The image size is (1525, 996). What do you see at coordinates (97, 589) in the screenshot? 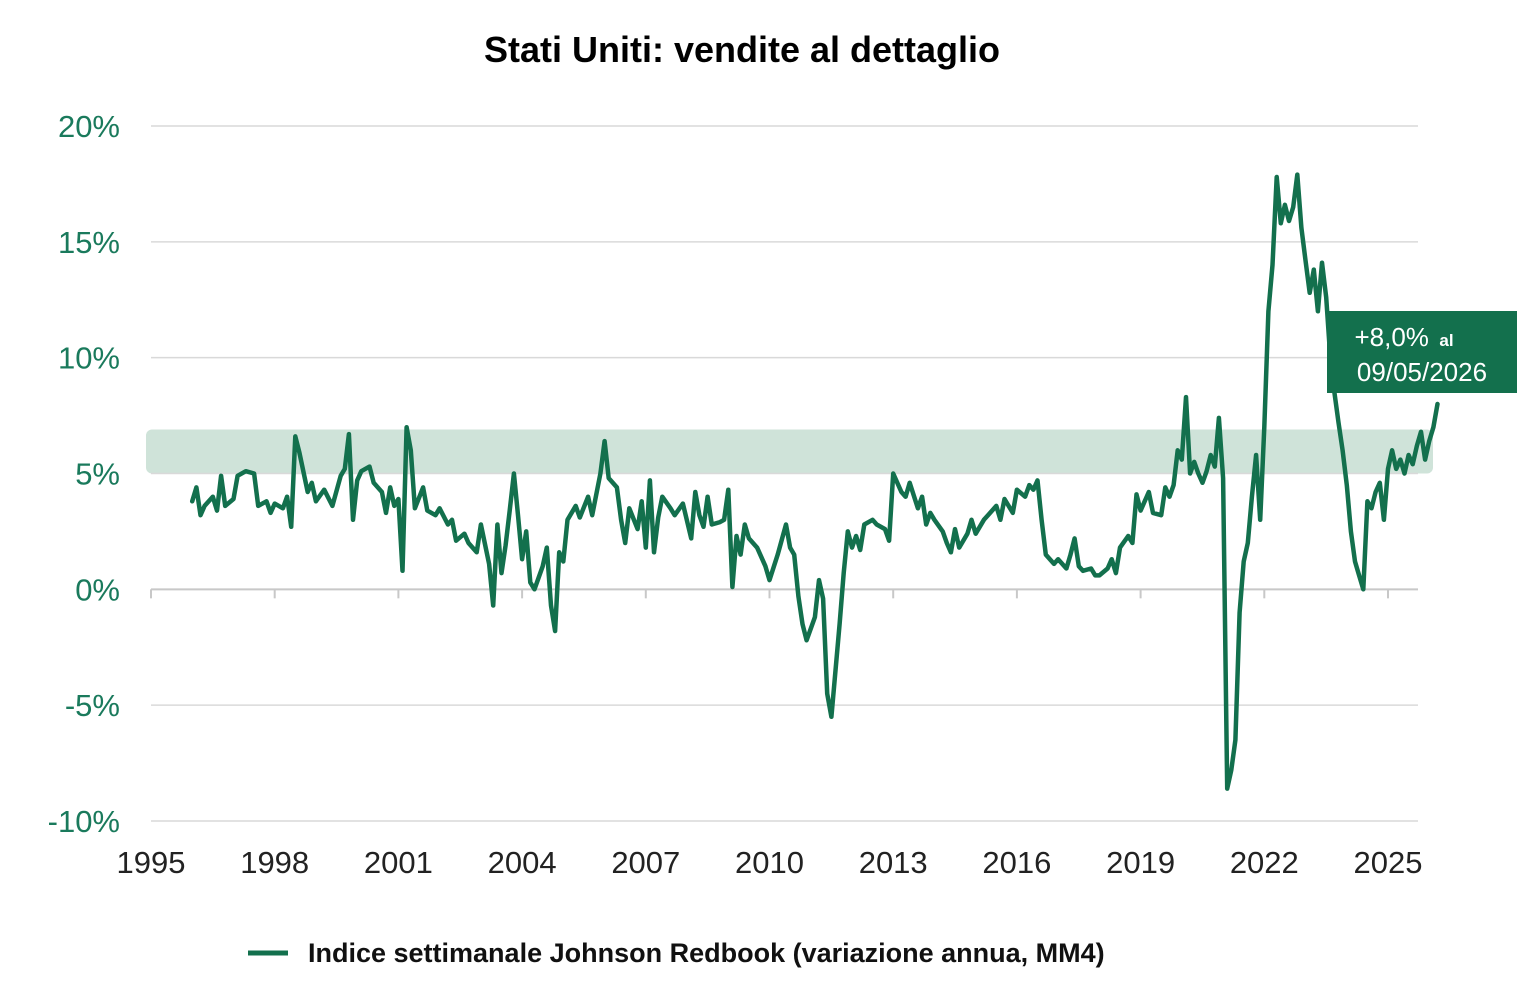
I see `y-tick-label: 0%` at bounding box center [97, 589].